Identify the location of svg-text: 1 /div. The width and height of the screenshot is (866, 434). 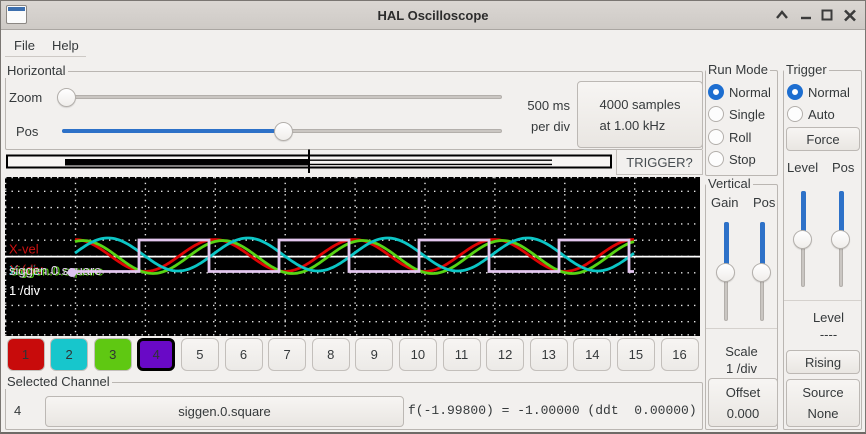
(25, 290).